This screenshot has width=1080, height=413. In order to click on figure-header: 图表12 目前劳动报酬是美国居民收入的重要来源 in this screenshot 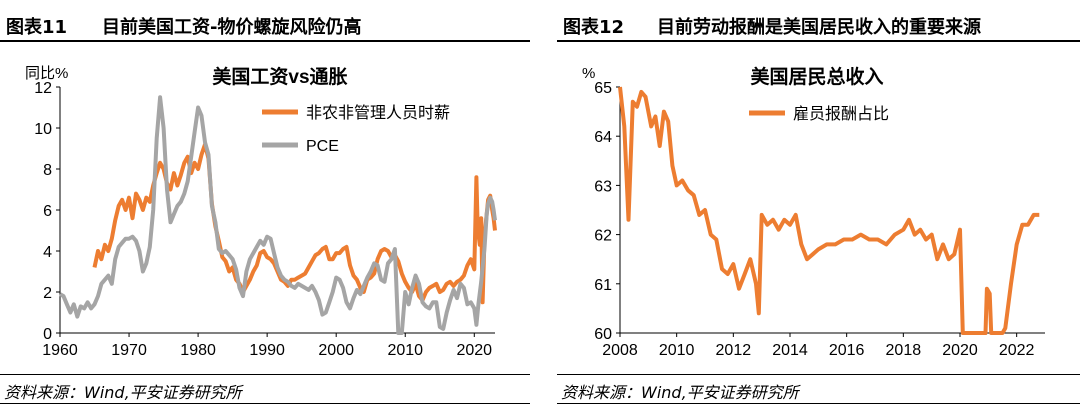, I will do `click(818, 26)`.